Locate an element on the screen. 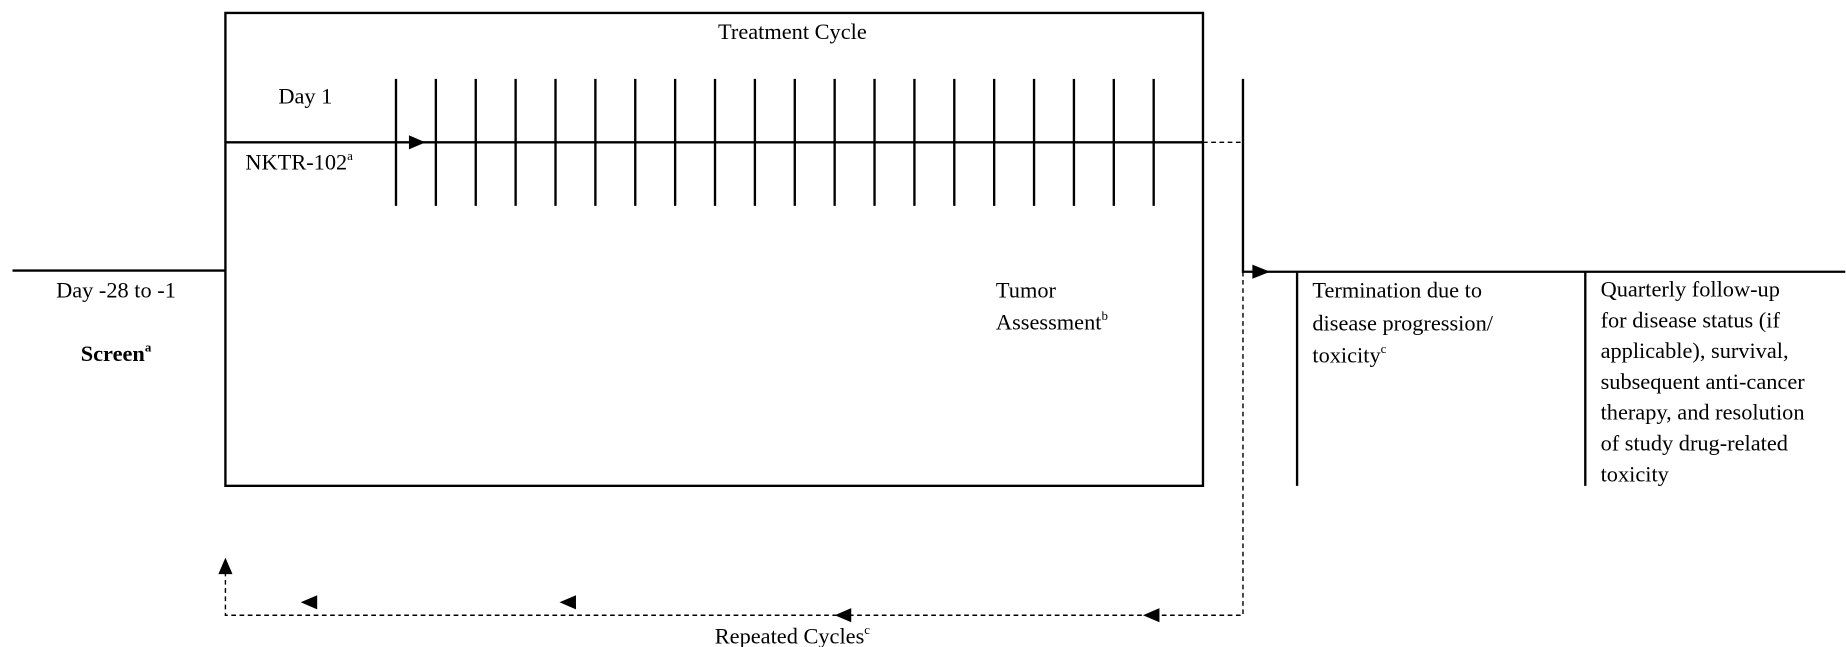  end-line is located at coordinates (1543, 175).